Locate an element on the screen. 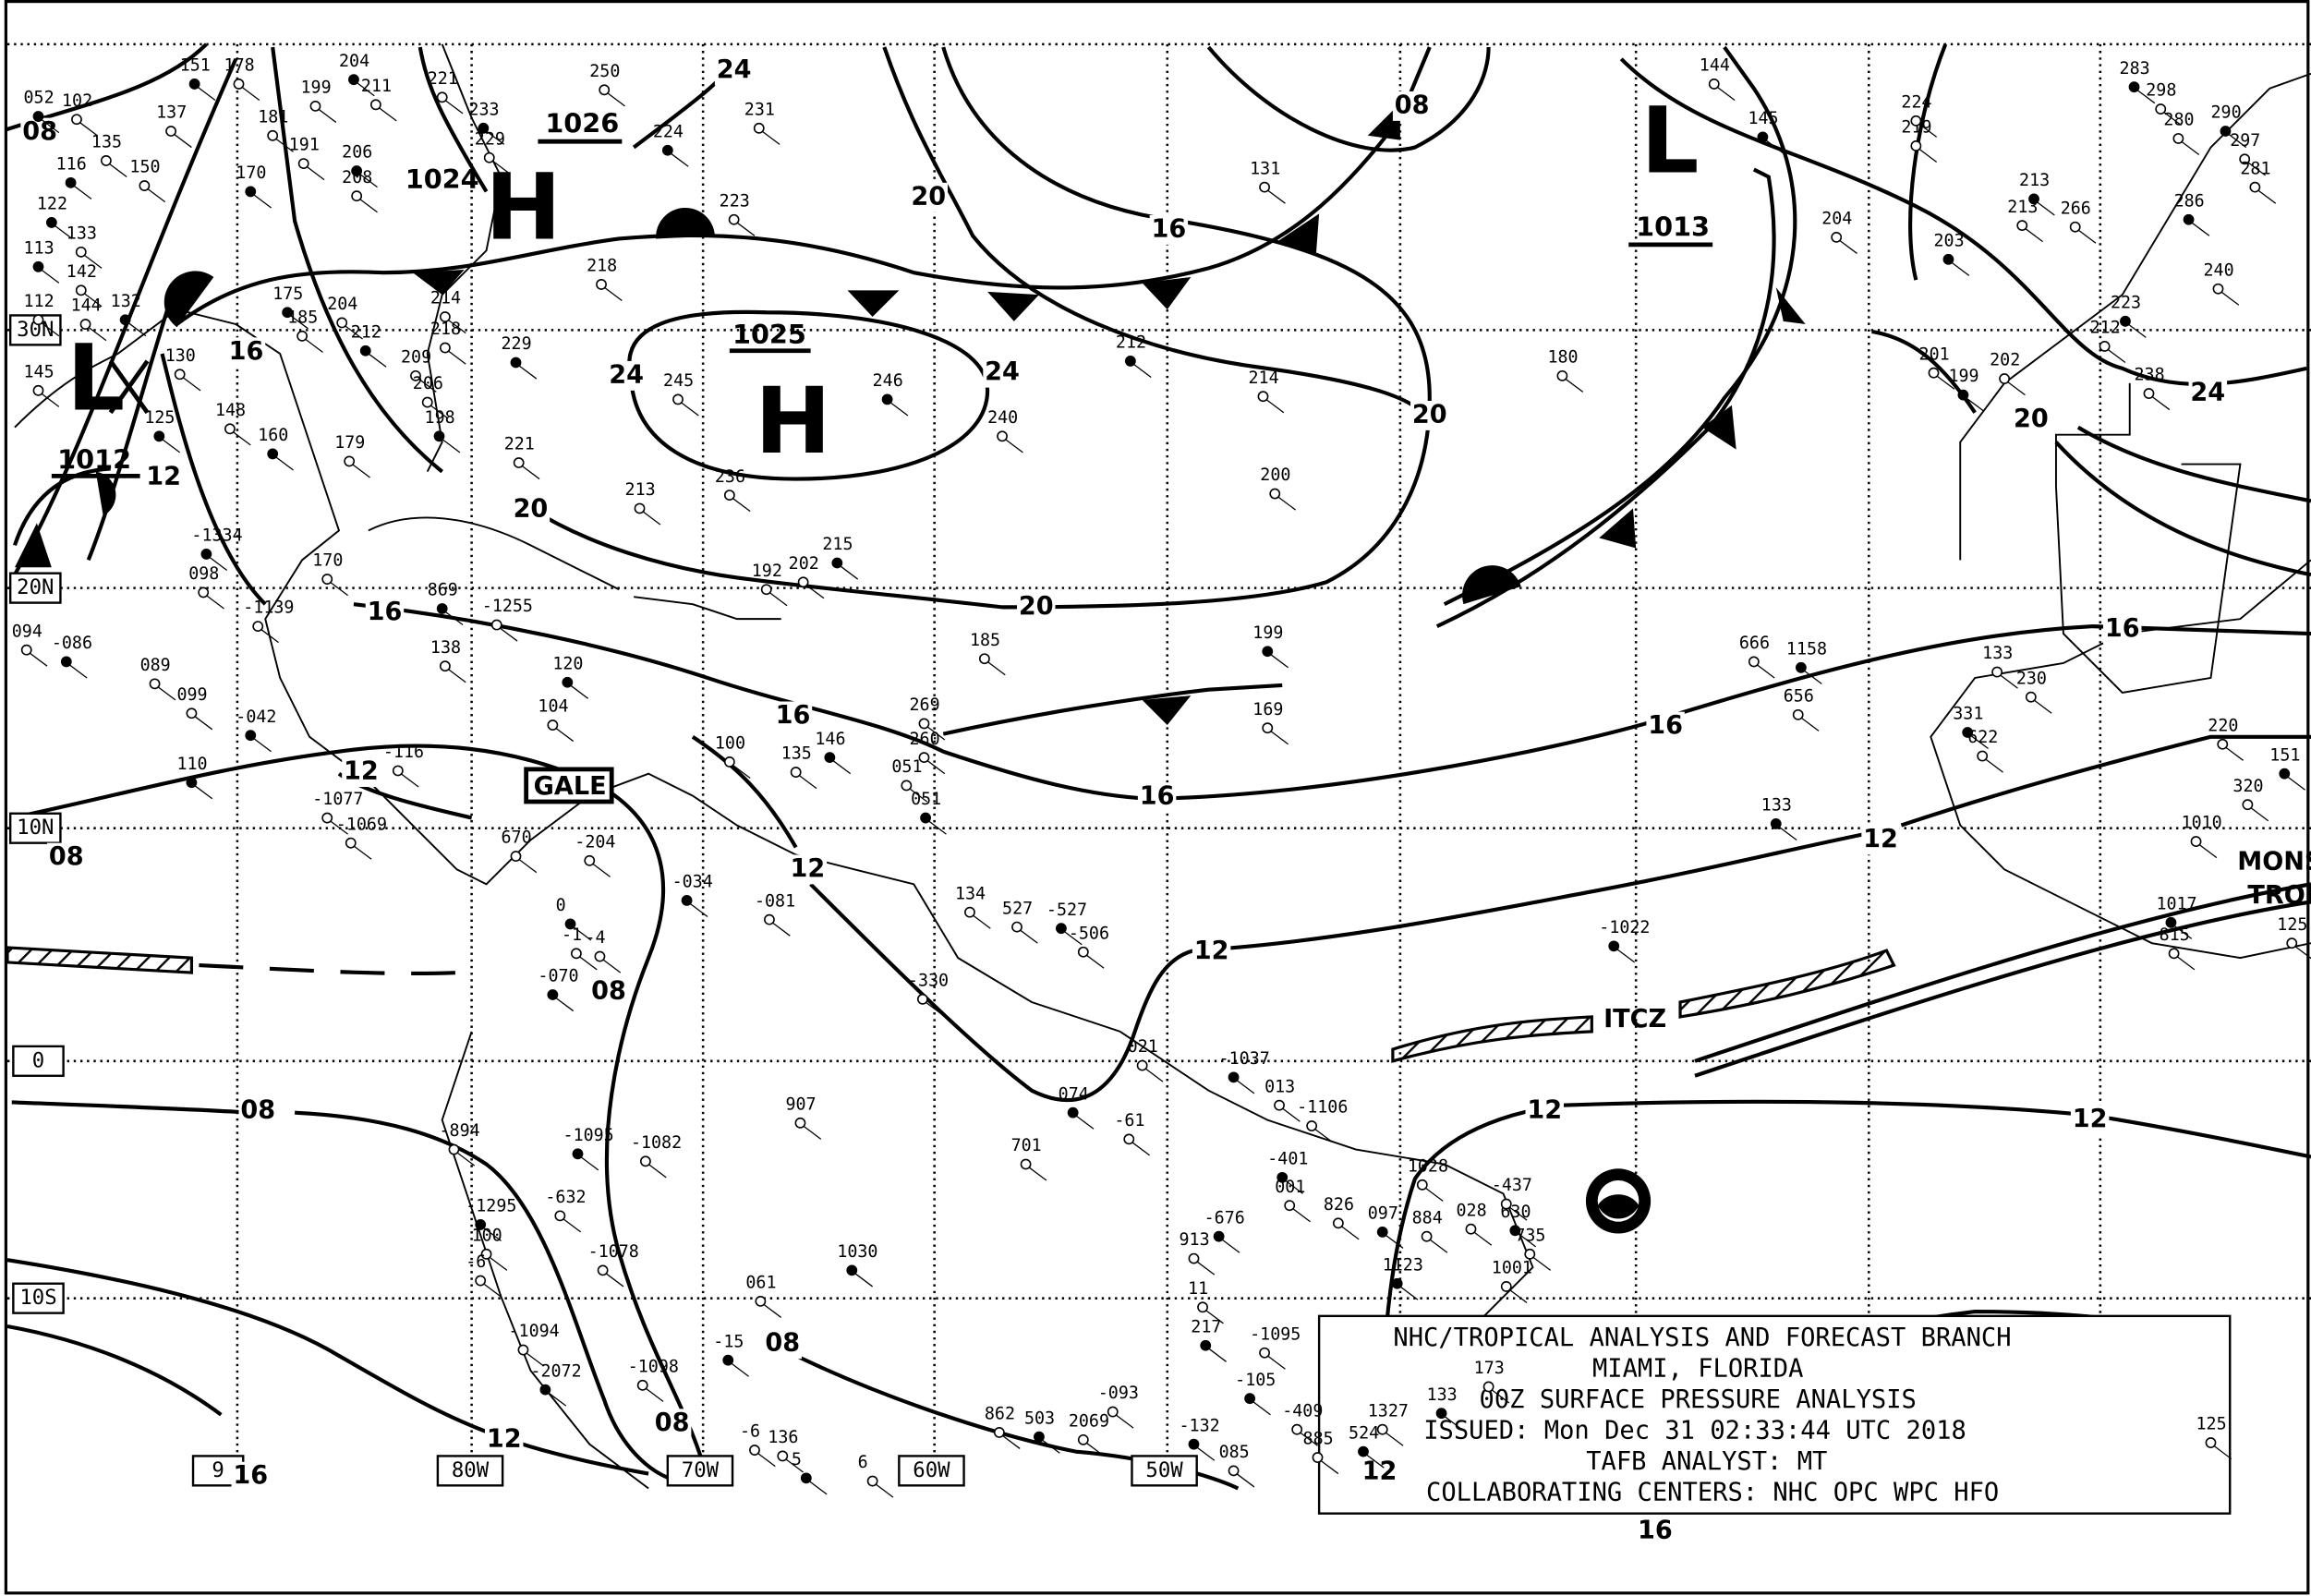  isobar-label: 08 is located at coordinates (66, 856).